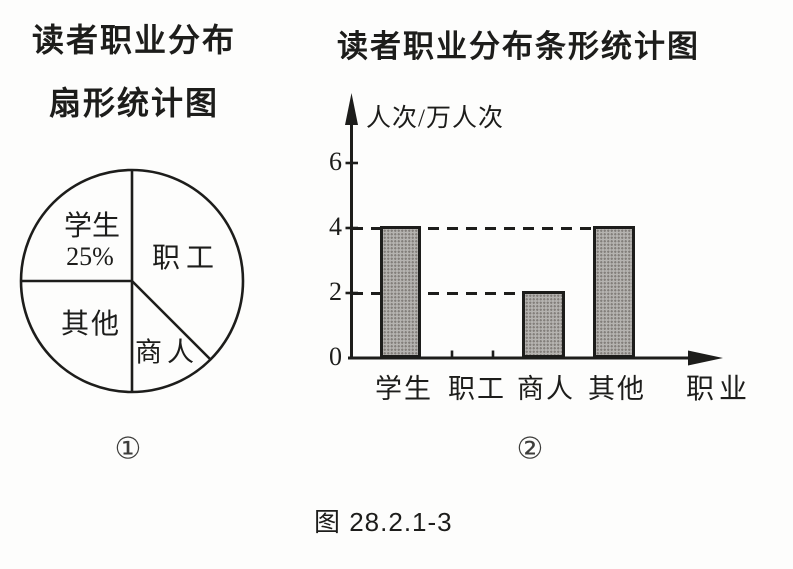  What do you see at coordinates (543, 324) in the screenshot?
I see `bar-merchants` at bounding box center [543, 324].